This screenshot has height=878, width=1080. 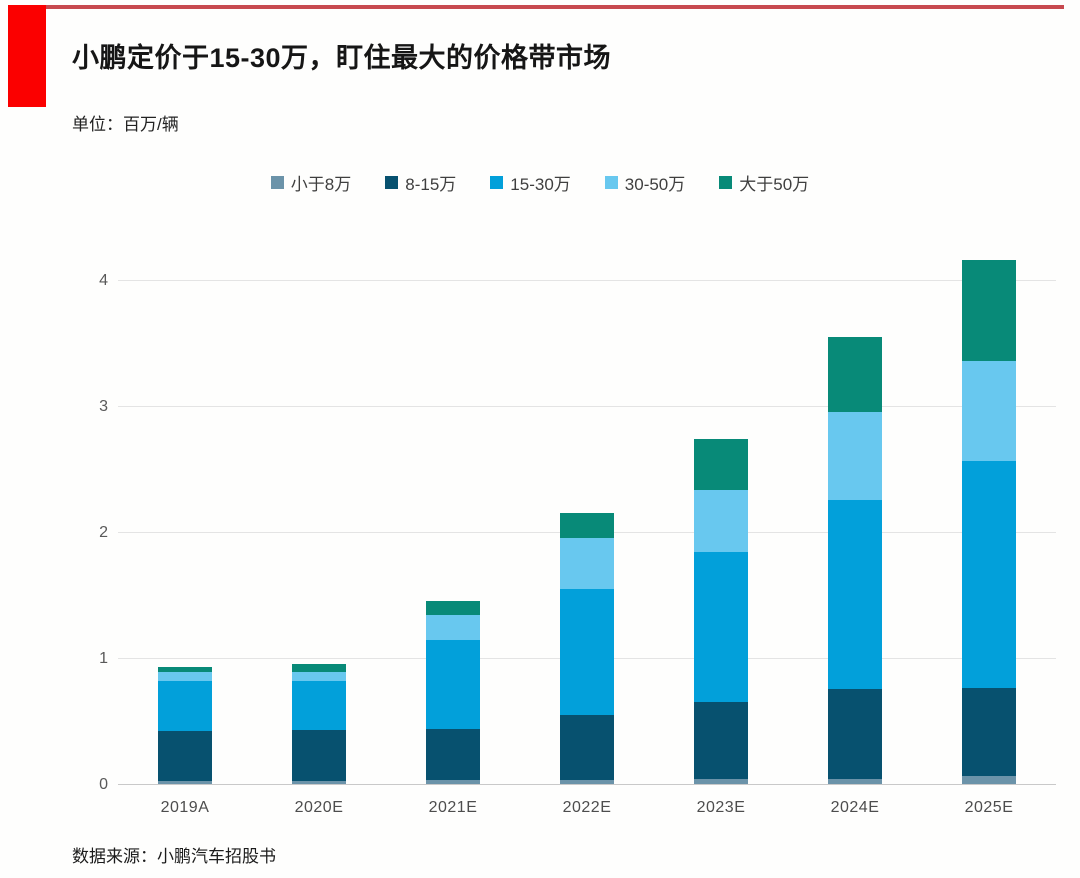 I want to click on stacked-bar-2025E, so click(x=989, y=521).